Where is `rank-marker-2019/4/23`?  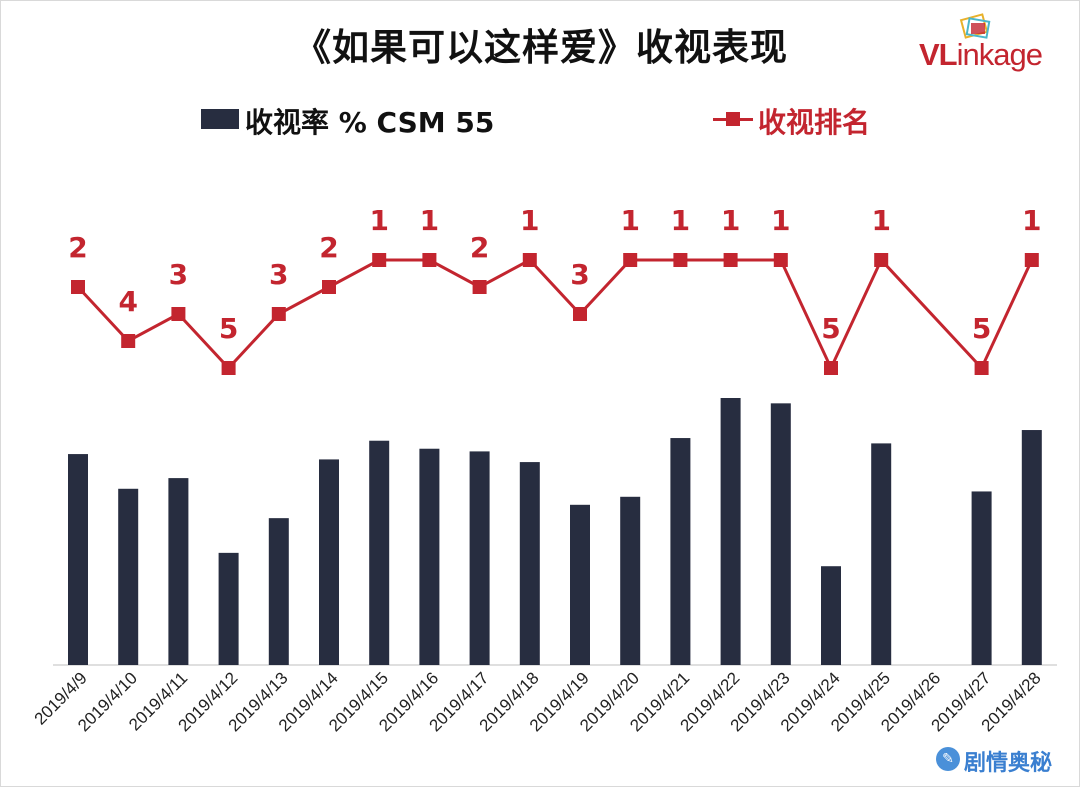 rank-marker-2019/4/23 is located at coordinates (780, 260).